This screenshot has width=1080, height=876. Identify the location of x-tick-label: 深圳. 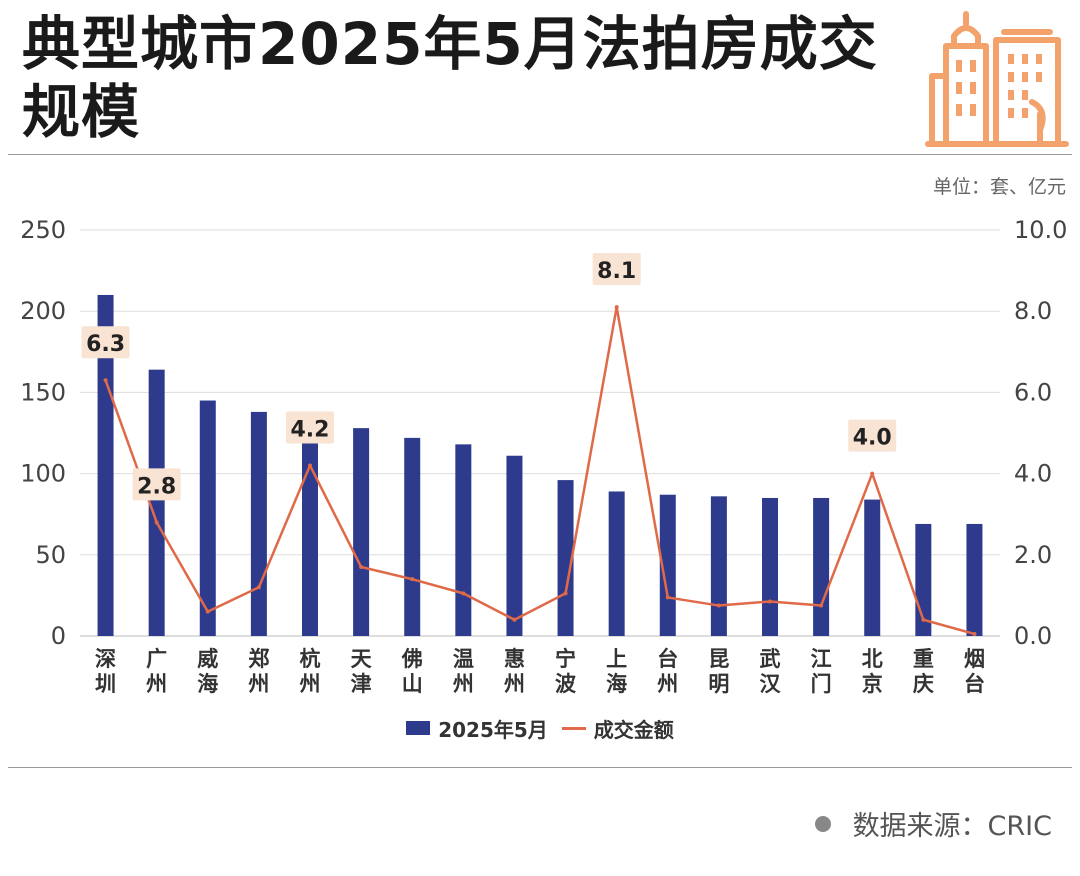
(105, 671).